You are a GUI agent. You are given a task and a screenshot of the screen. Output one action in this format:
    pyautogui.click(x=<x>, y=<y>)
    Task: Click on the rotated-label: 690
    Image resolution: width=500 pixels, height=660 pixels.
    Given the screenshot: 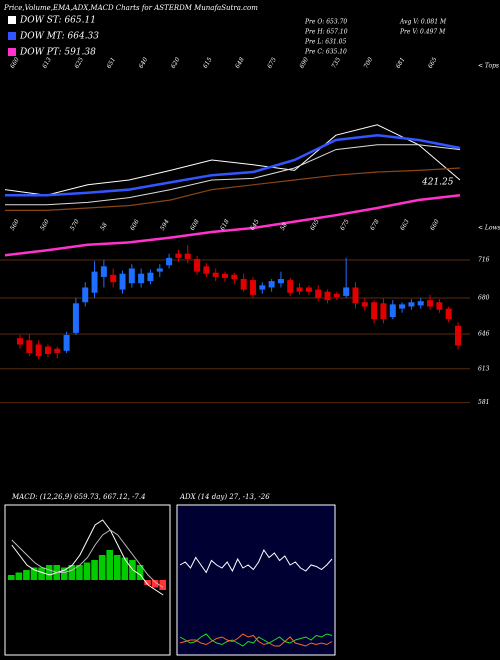 What is the action you would take?
    pyautogui.click(x=304, y=63)
    